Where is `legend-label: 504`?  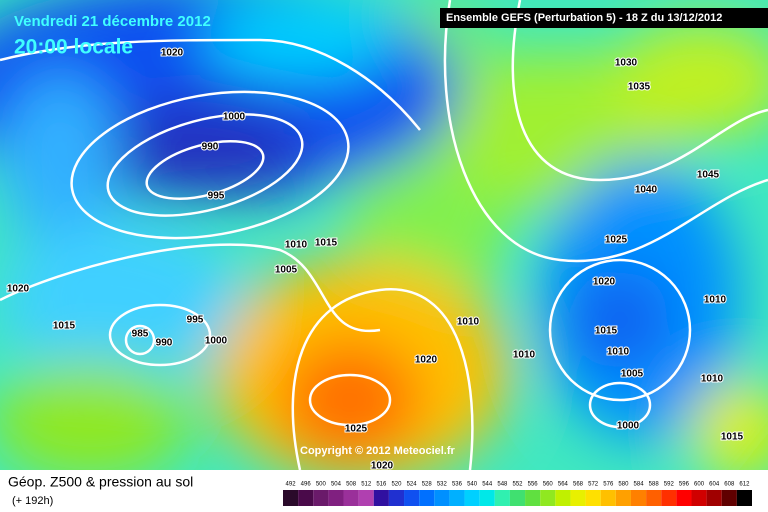
legend-label: 504 is located at coordinates (336, 485).